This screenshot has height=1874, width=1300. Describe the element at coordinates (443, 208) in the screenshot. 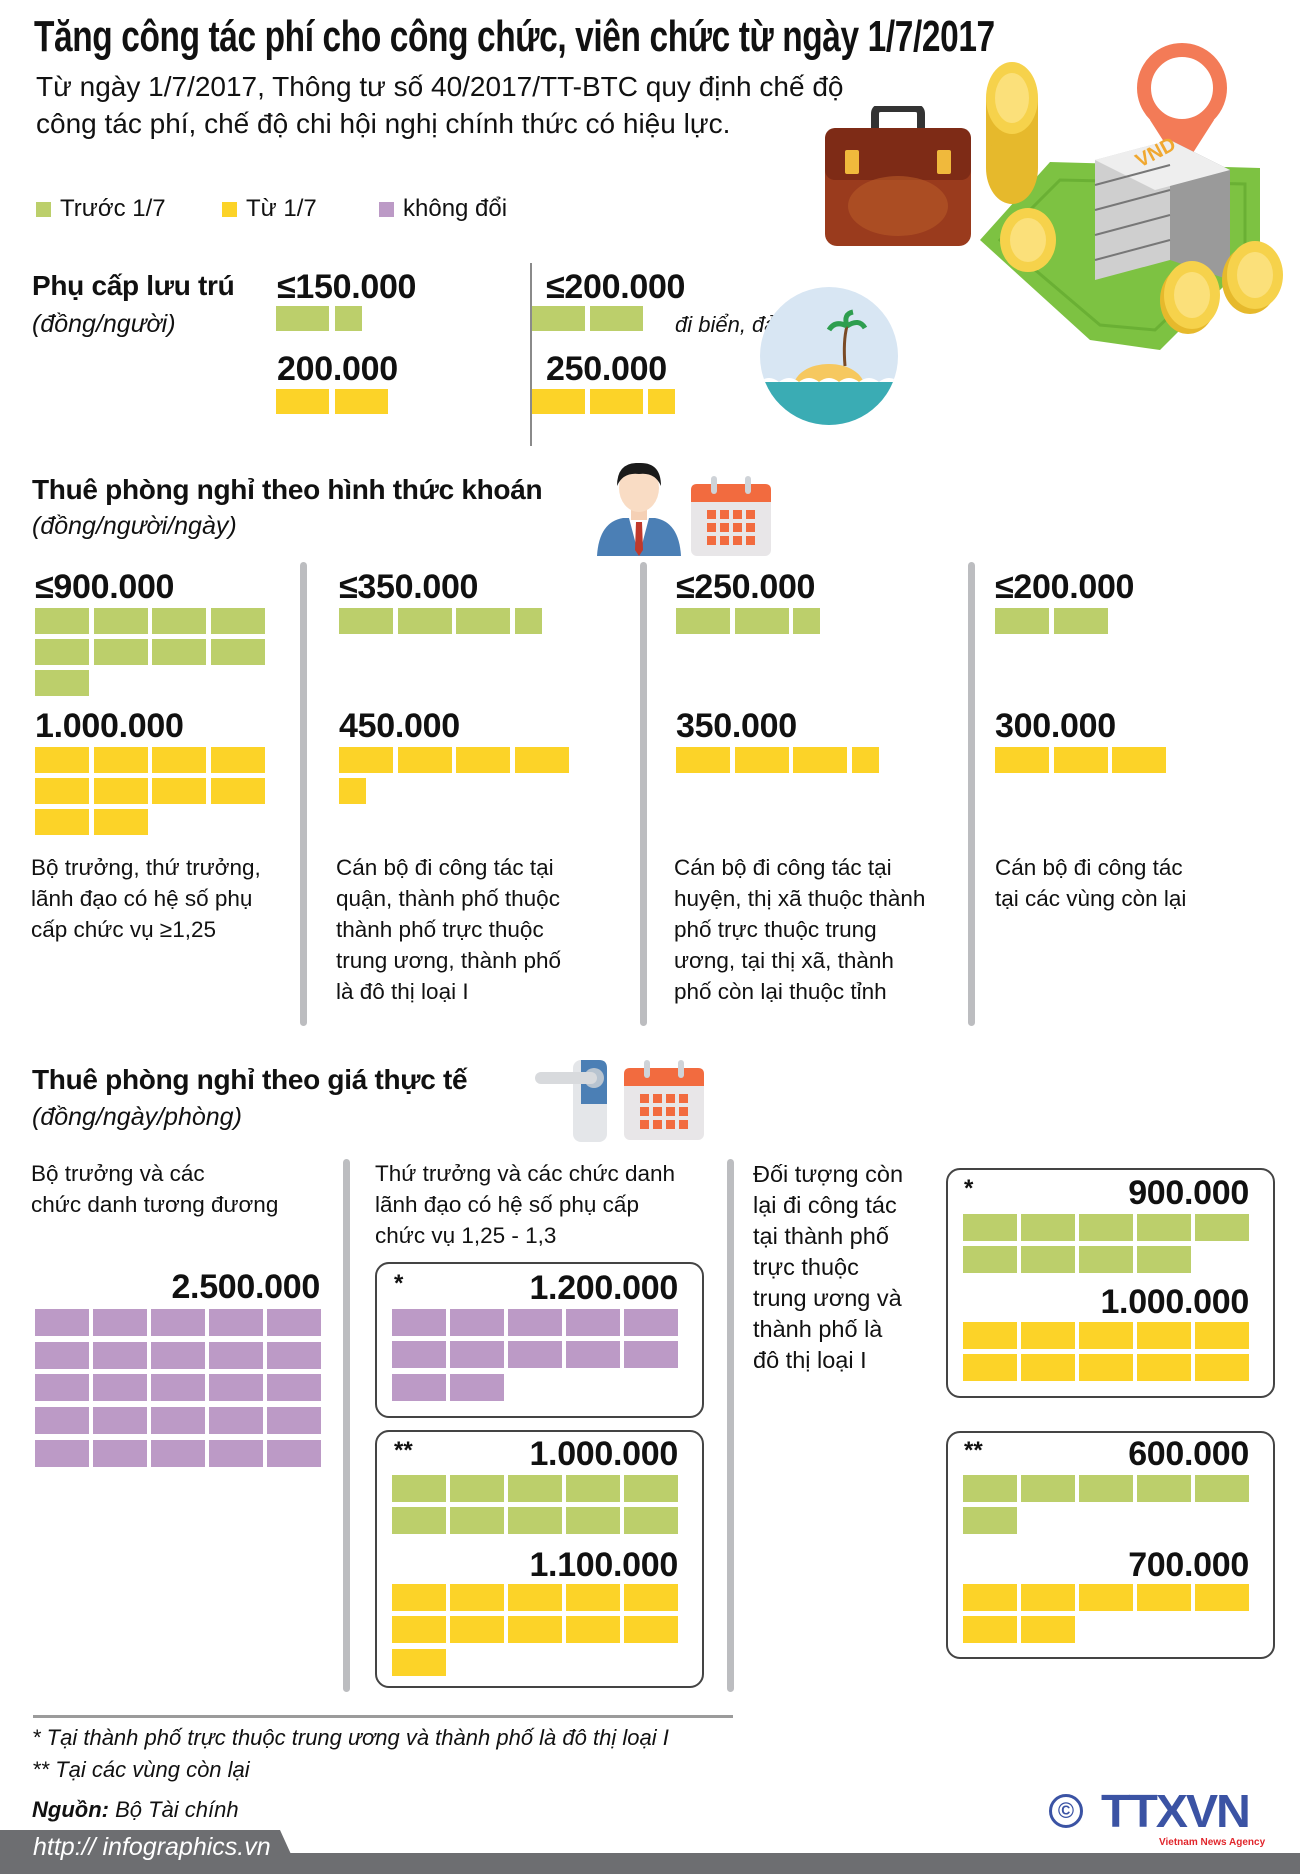

I see `legend-item-unchanged: không đổi` at that location.